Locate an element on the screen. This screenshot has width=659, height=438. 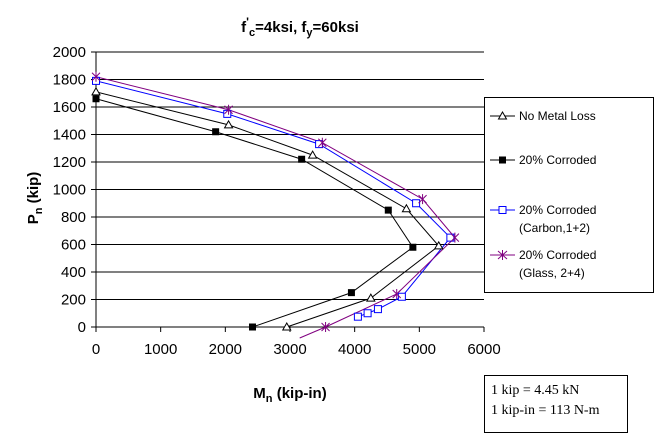
legend-label-glass-line1: 20% Corroded is located at coordinates (557, 255).